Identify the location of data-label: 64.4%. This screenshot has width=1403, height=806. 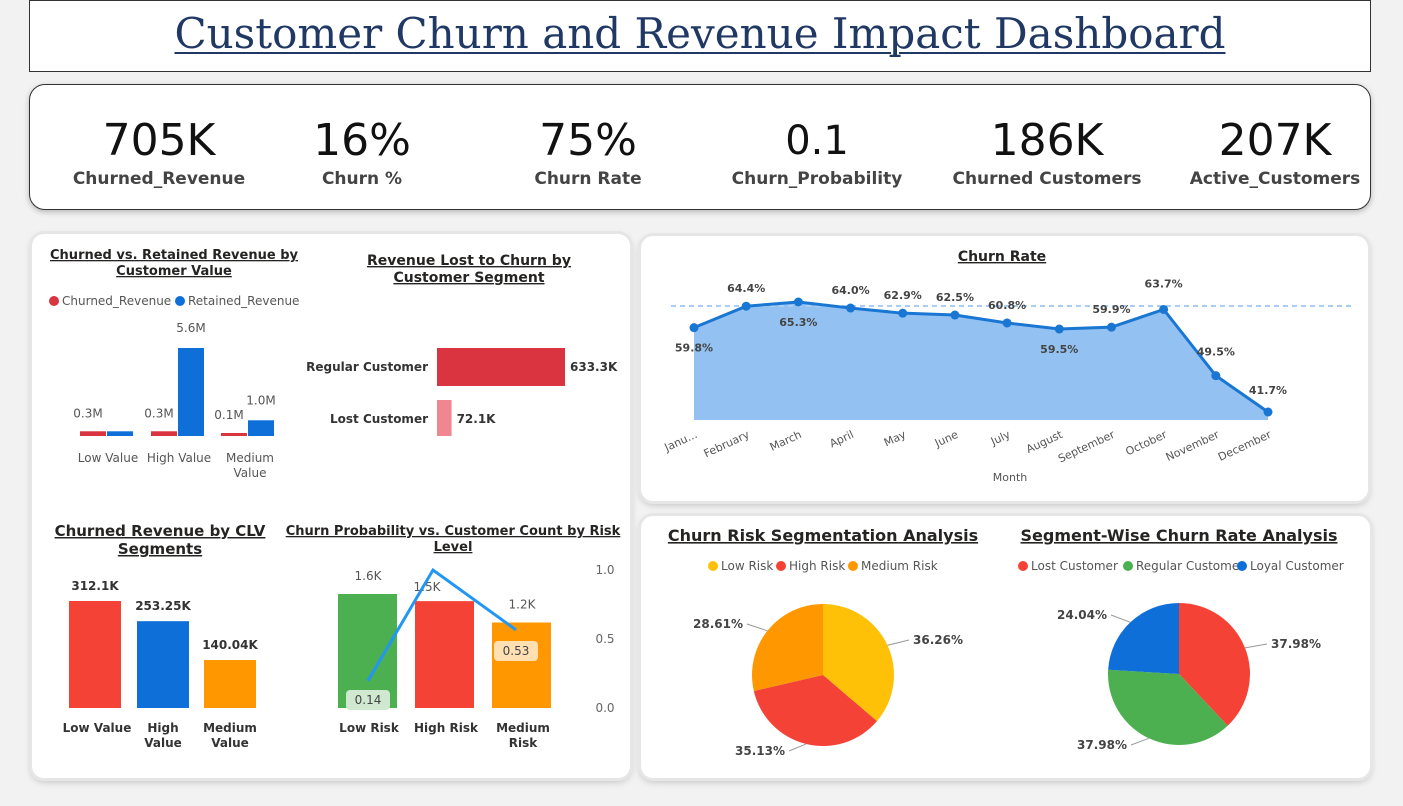
(746, 288).